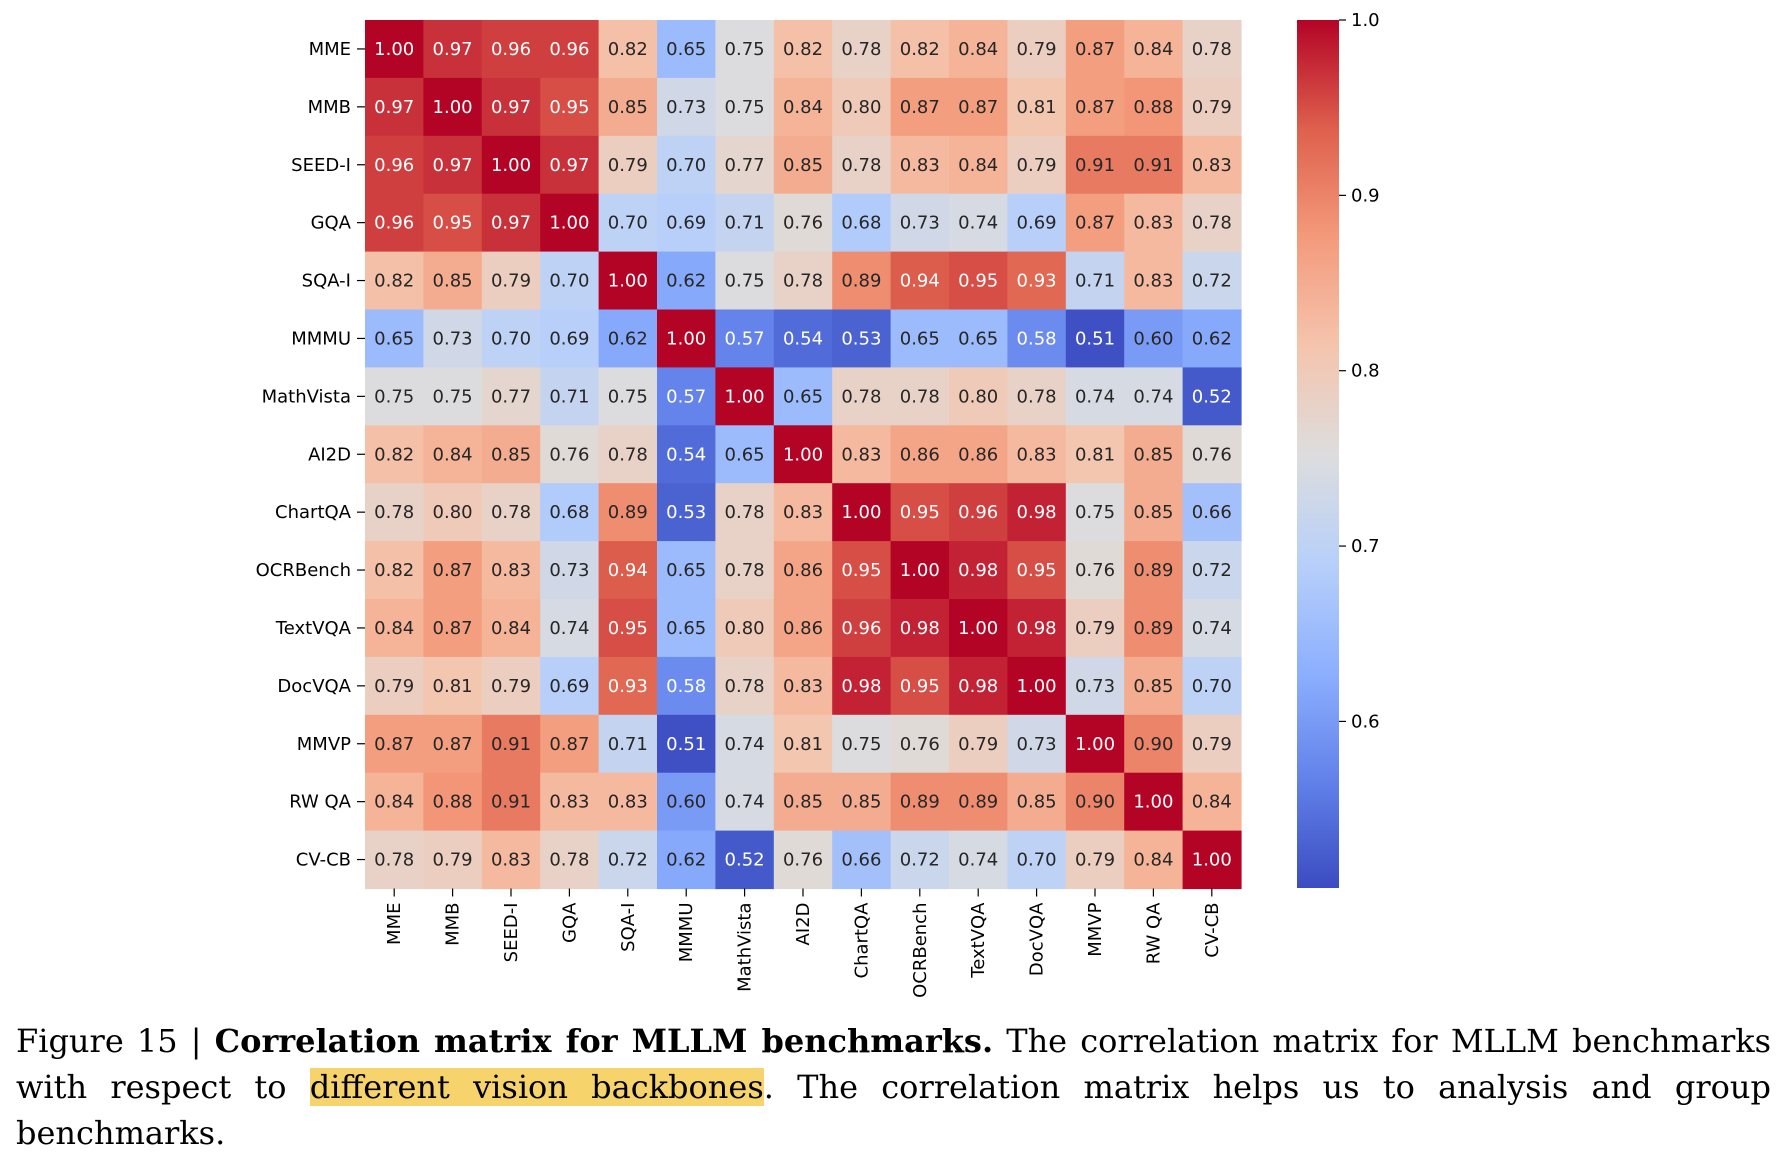 The image size is (1784, 1164). What do you see at coordinates (628, 223) in the screenshot?
I see `heatmap-cell-value-gqa-sqa-i: 0.70` at bounding box center [628, 223].